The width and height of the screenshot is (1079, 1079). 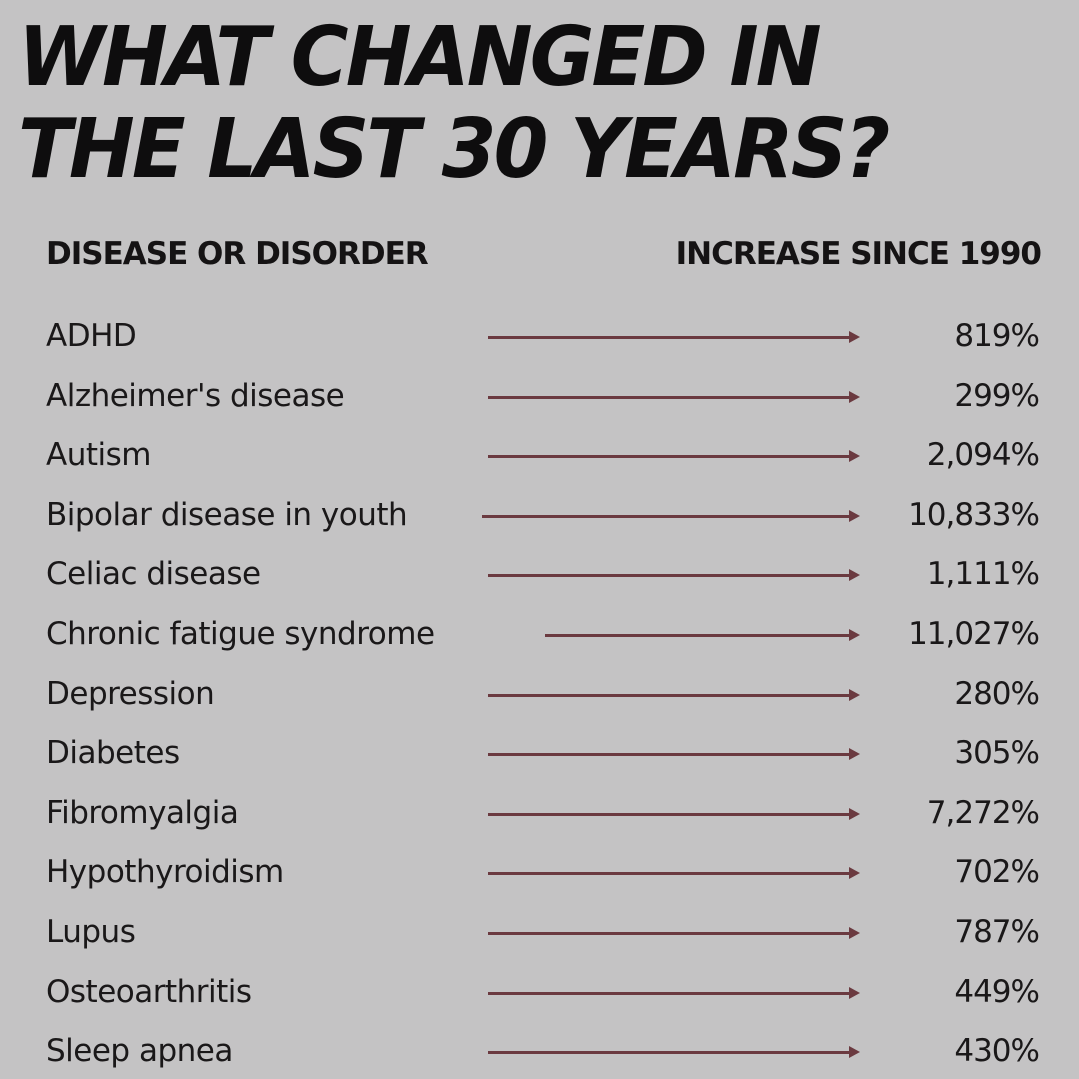 I want to click on column-header-increase: INCREASE SINCE 1990, so click(x=858, y=254).